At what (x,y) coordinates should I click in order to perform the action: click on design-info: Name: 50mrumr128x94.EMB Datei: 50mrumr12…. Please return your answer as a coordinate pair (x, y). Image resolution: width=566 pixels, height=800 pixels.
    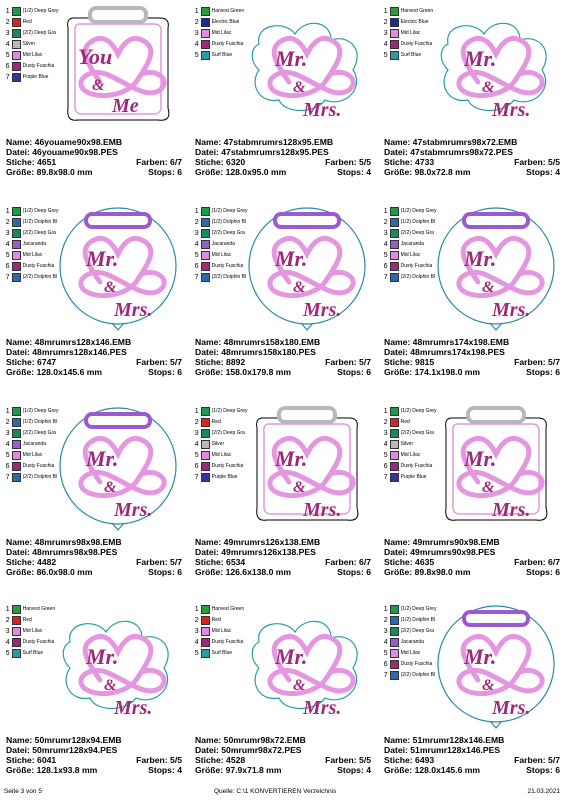
    Looking at the image, I should click on (94, 755).